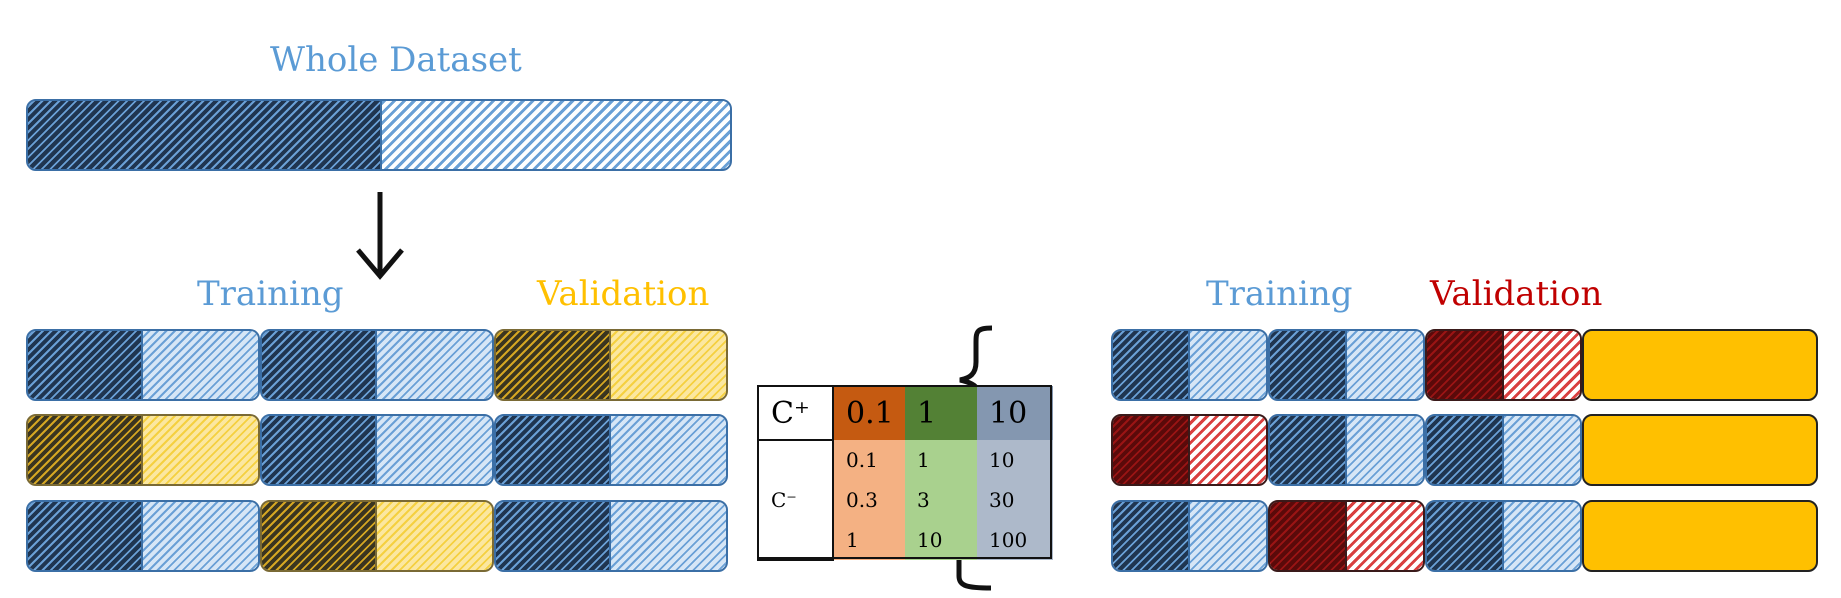 This screenshot has height=598, width=1841. I want to click on left-validation-label: Validation, so click(623, 294).